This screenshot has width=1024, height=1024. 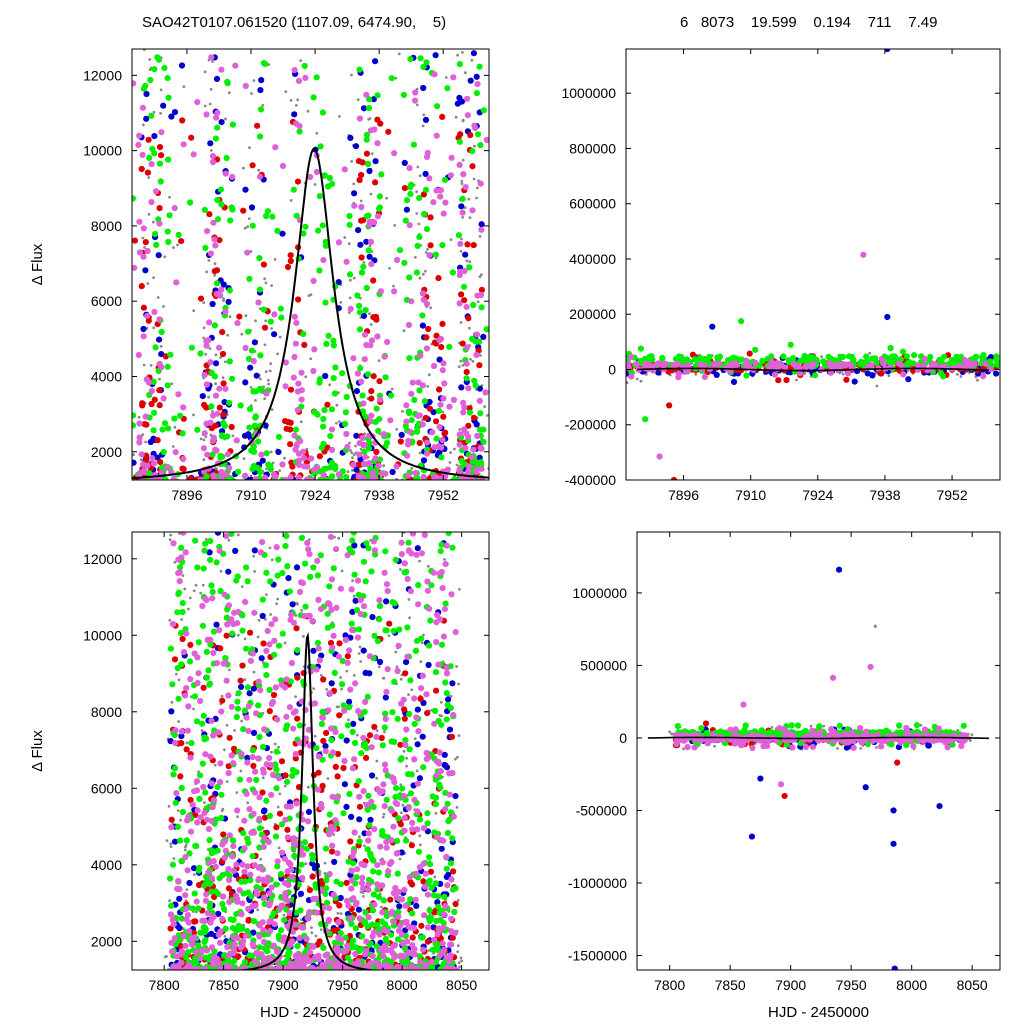 I want to click on outlier-point, so click(x=712, y=326).